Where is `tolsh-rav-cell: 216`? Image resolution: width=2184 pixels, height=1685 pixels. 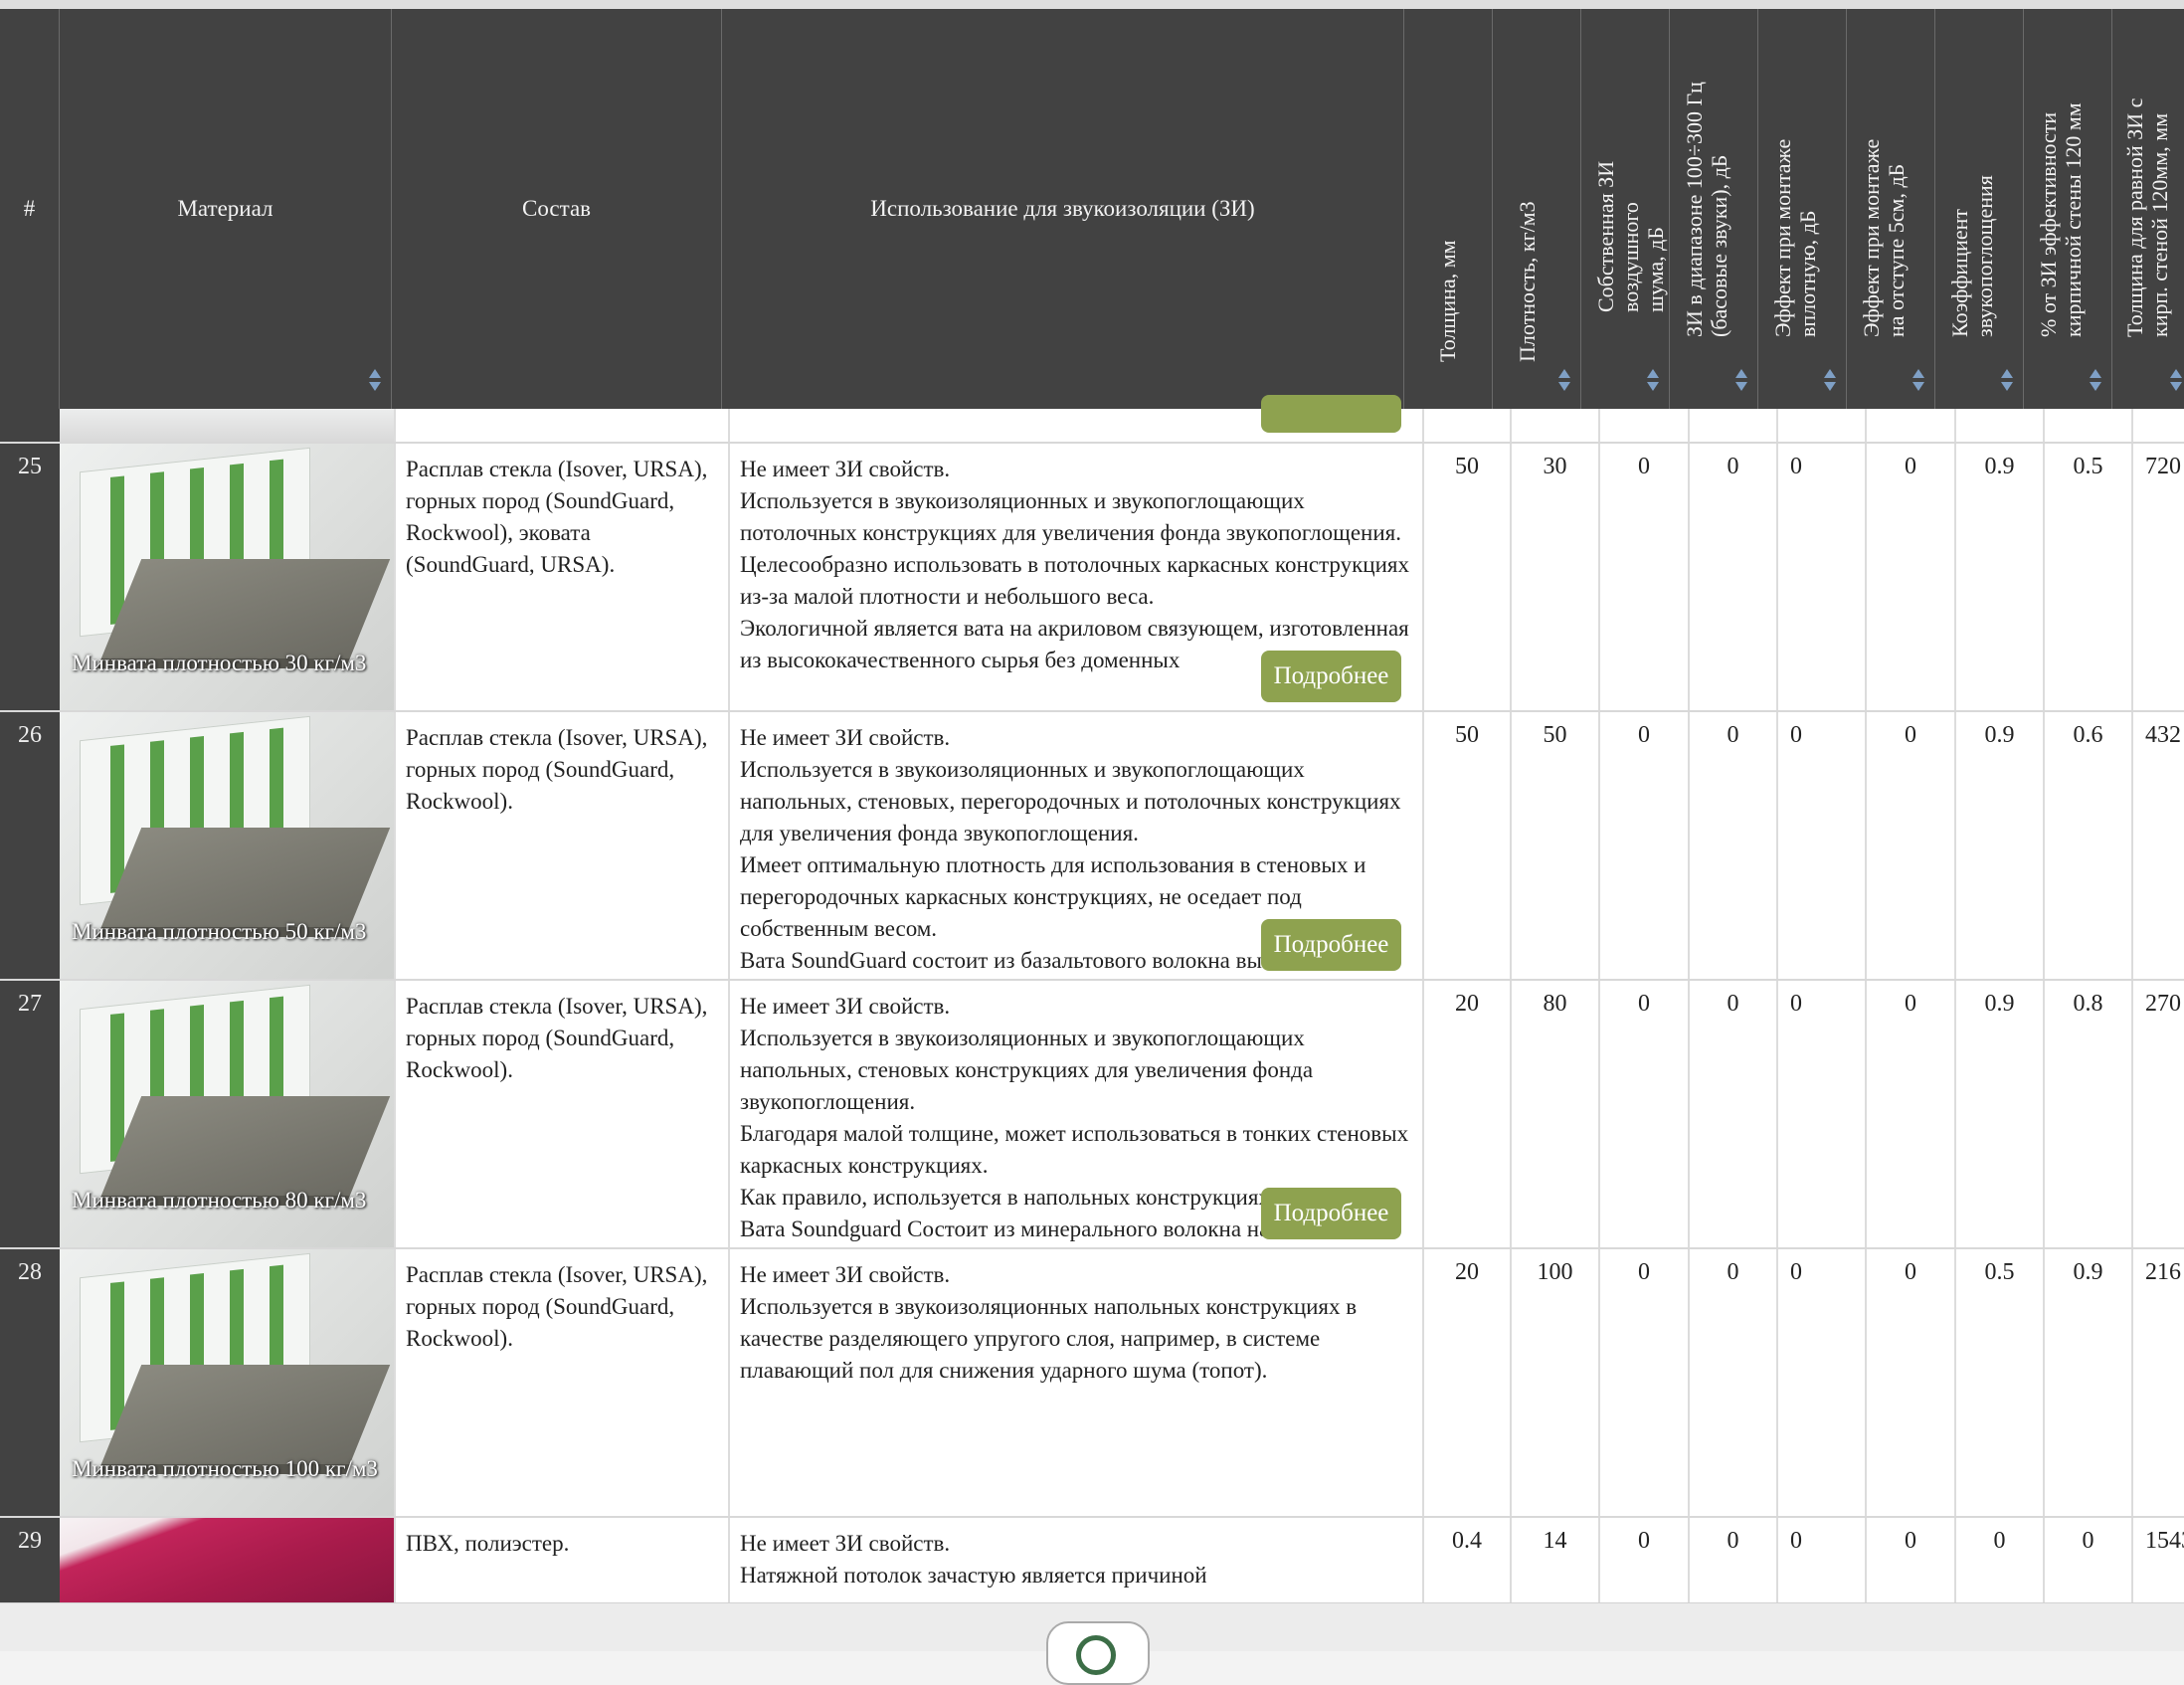 tolsh-rav-cell: 216 is located at coordinates (2157, 1382).